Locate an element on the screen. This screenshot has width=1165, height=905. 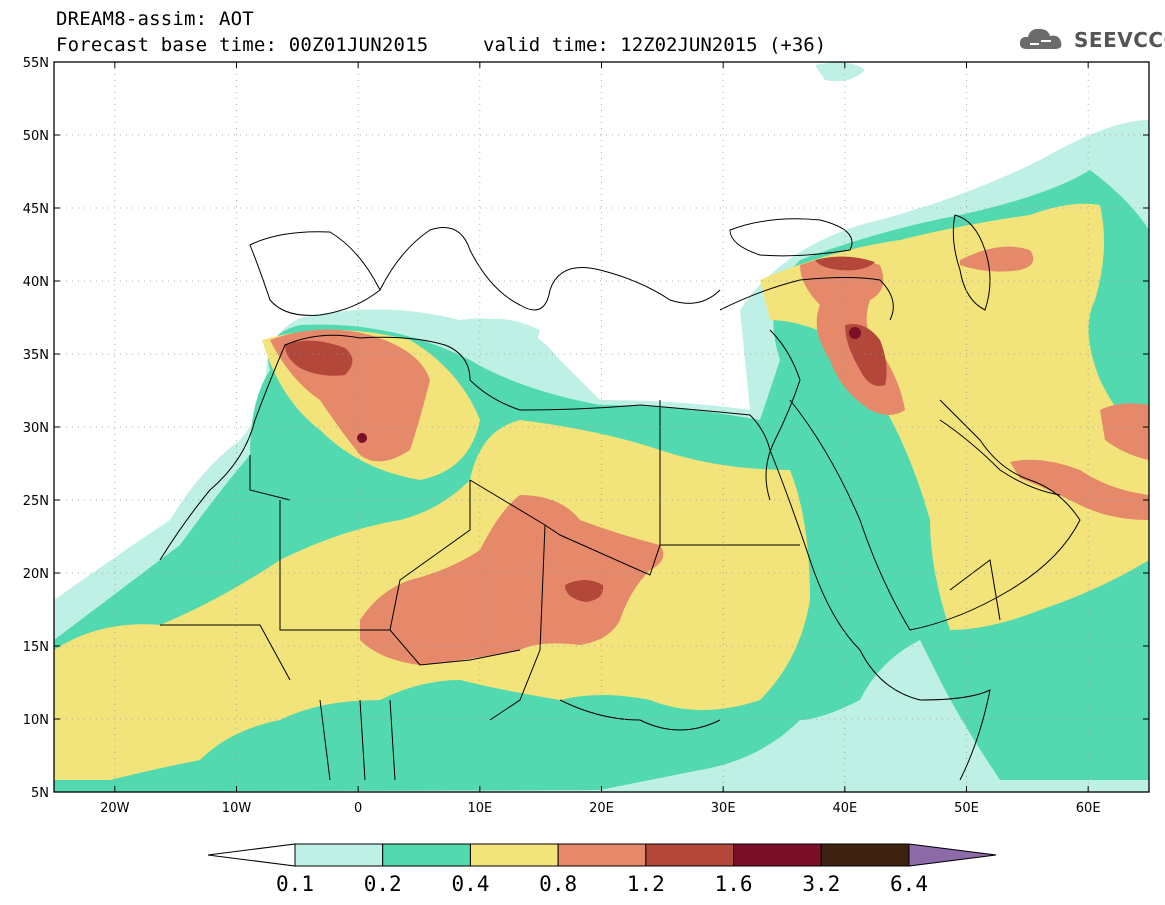
colorbar-level-label: 0.1 is located at coordinates (295, 884).